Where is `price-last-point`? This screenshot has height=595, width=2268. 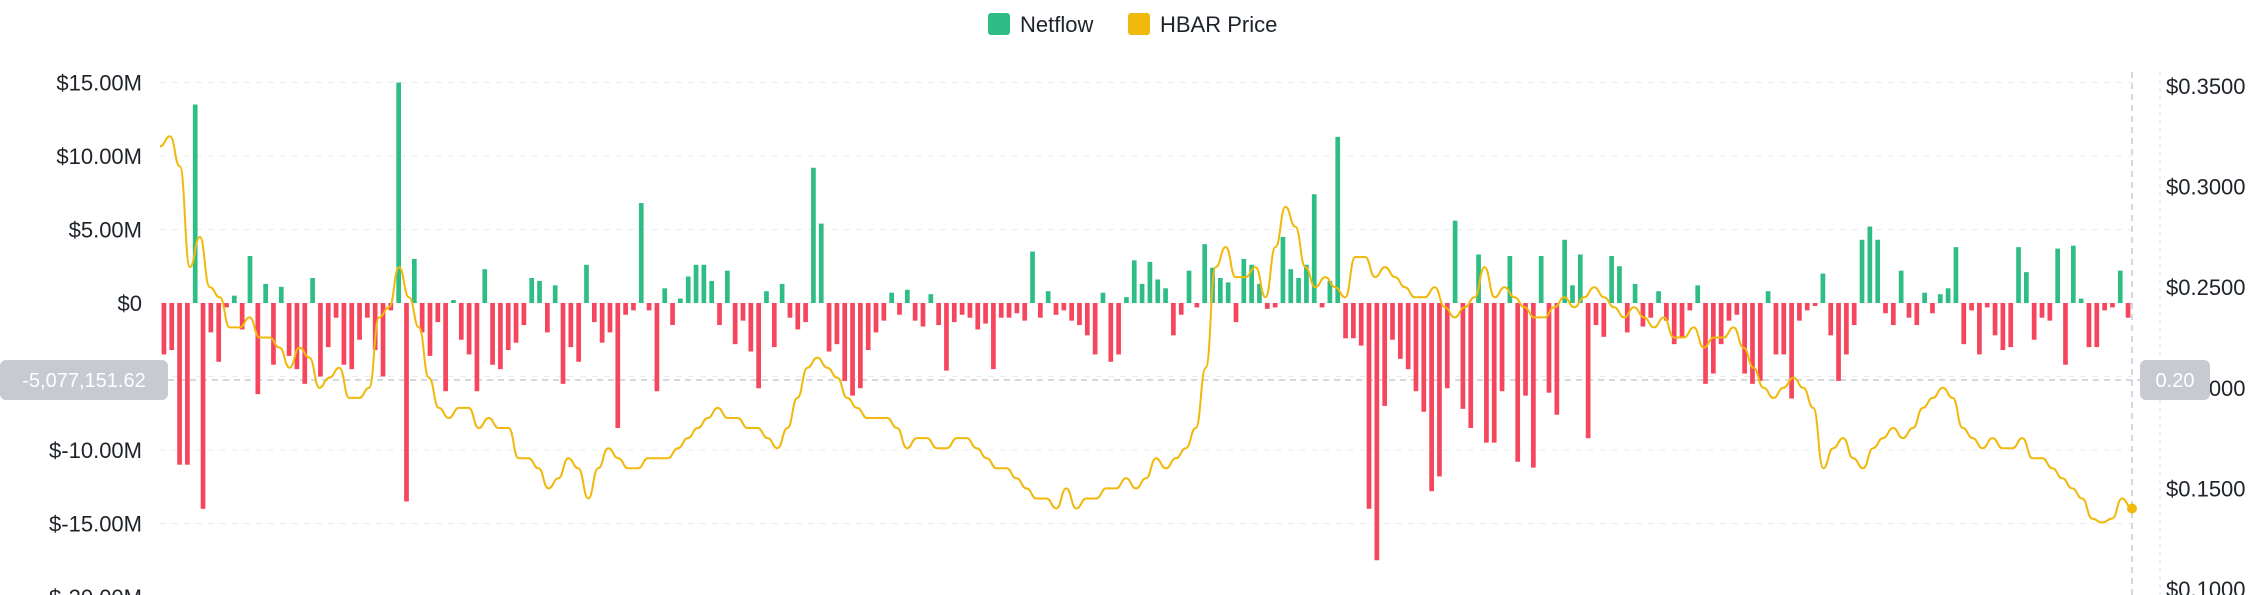 price-last-point is located at coordinates (2132, 508).